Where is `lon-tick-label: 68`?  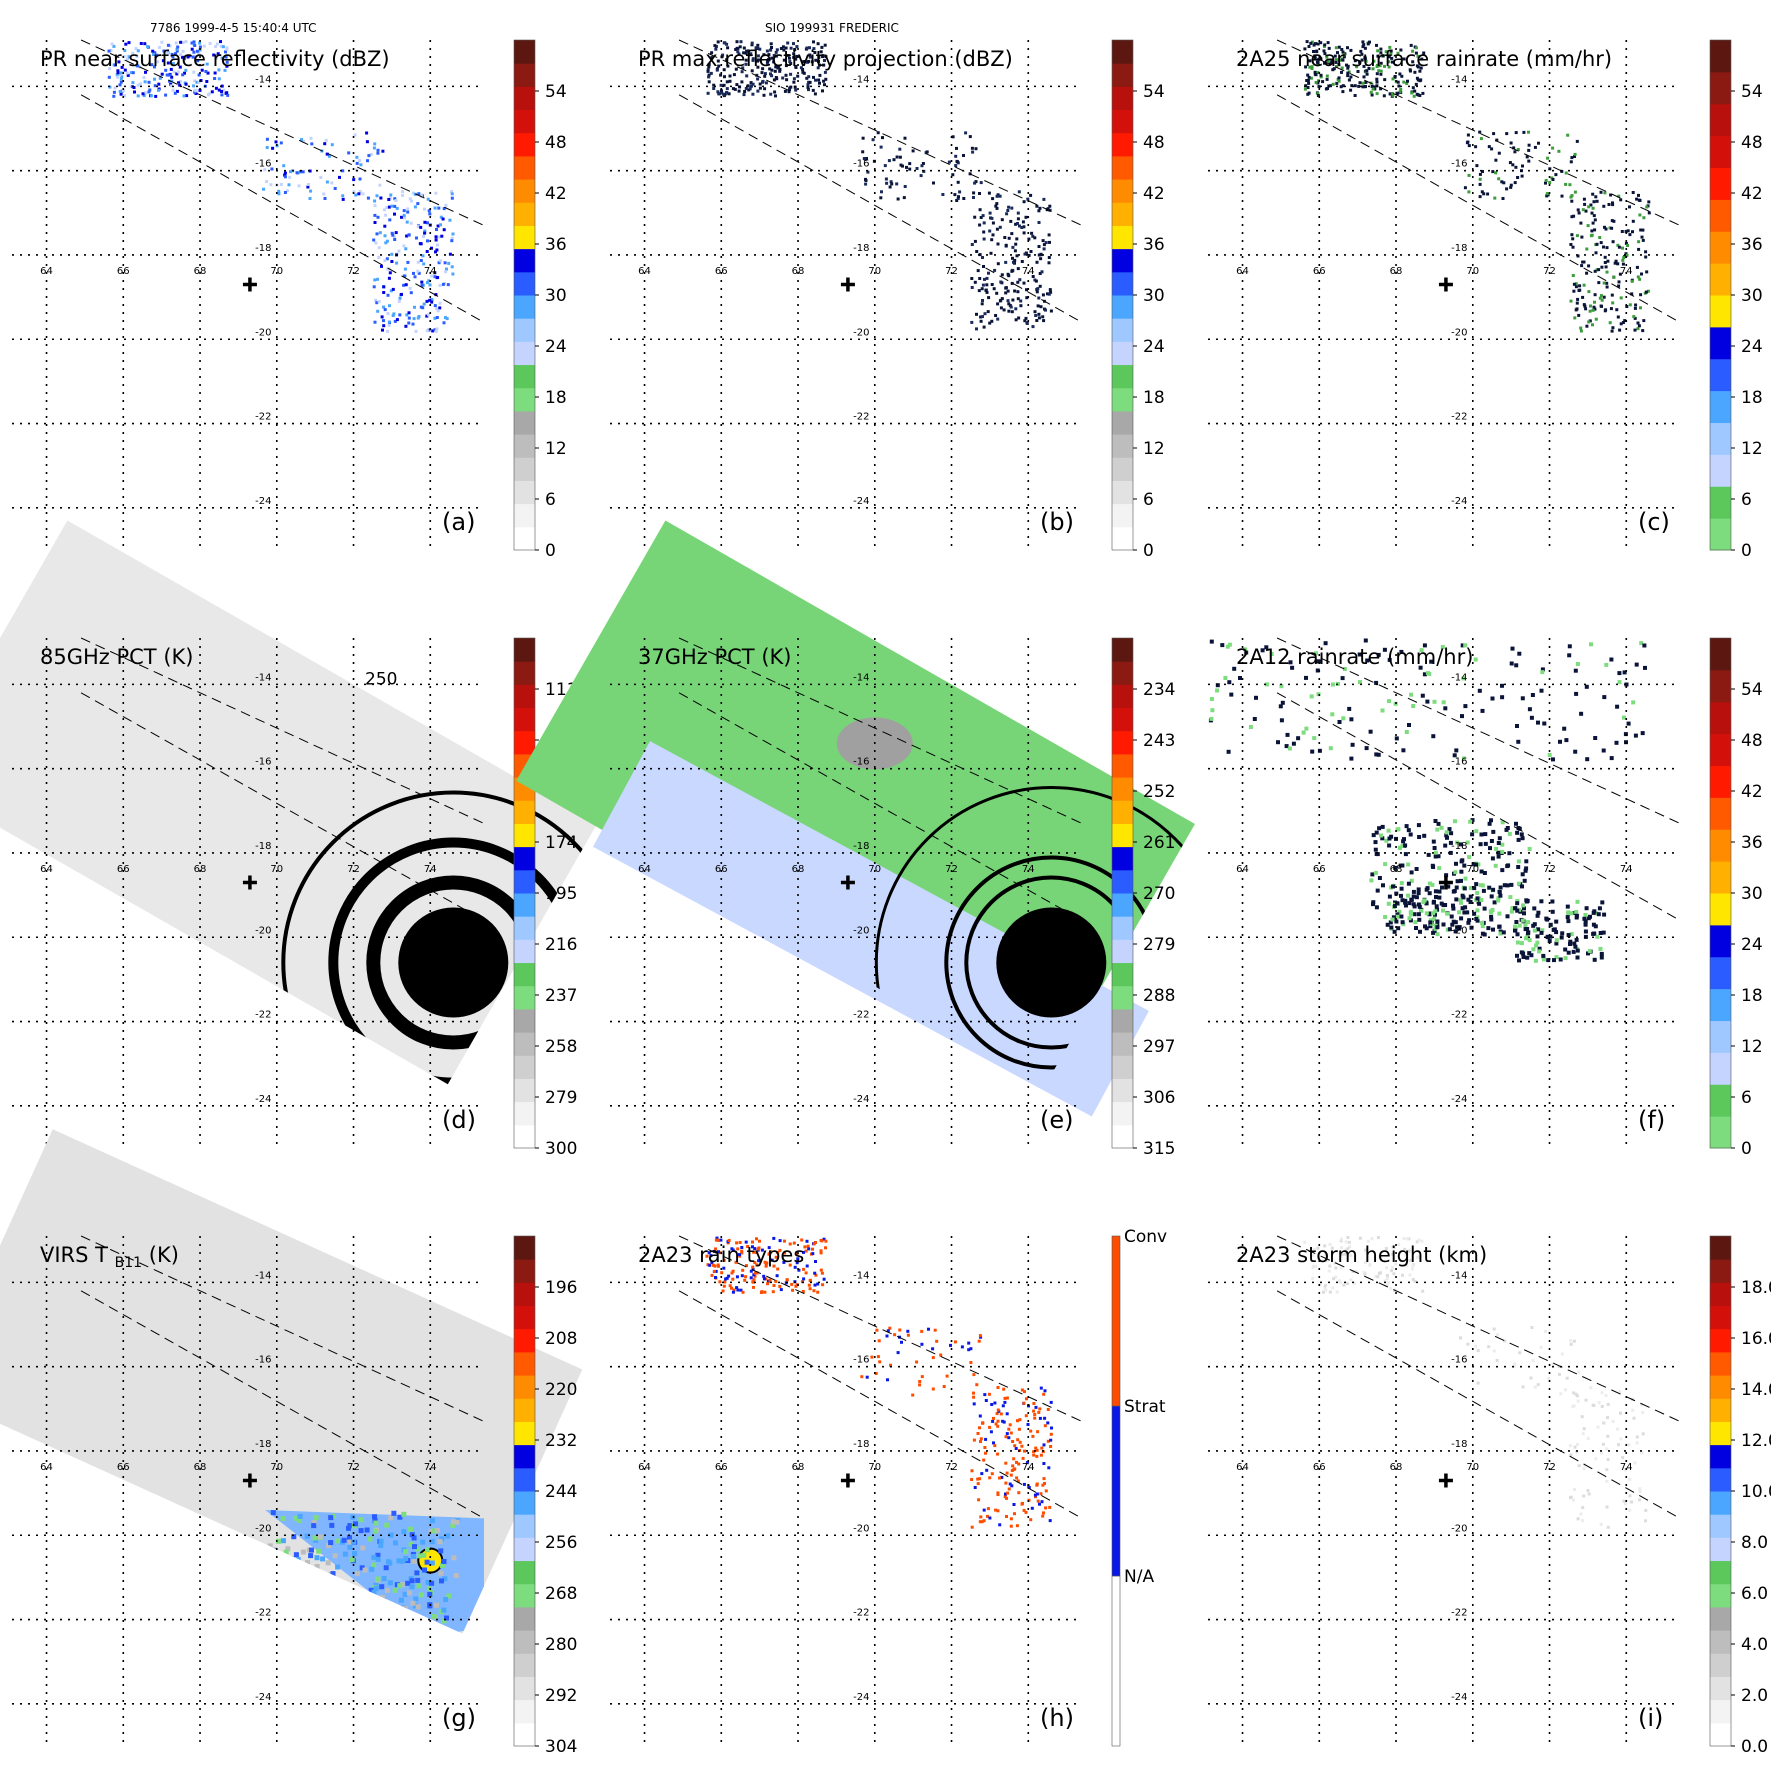 lon-tick-label: 68 is located at coordinates (200, 1467).